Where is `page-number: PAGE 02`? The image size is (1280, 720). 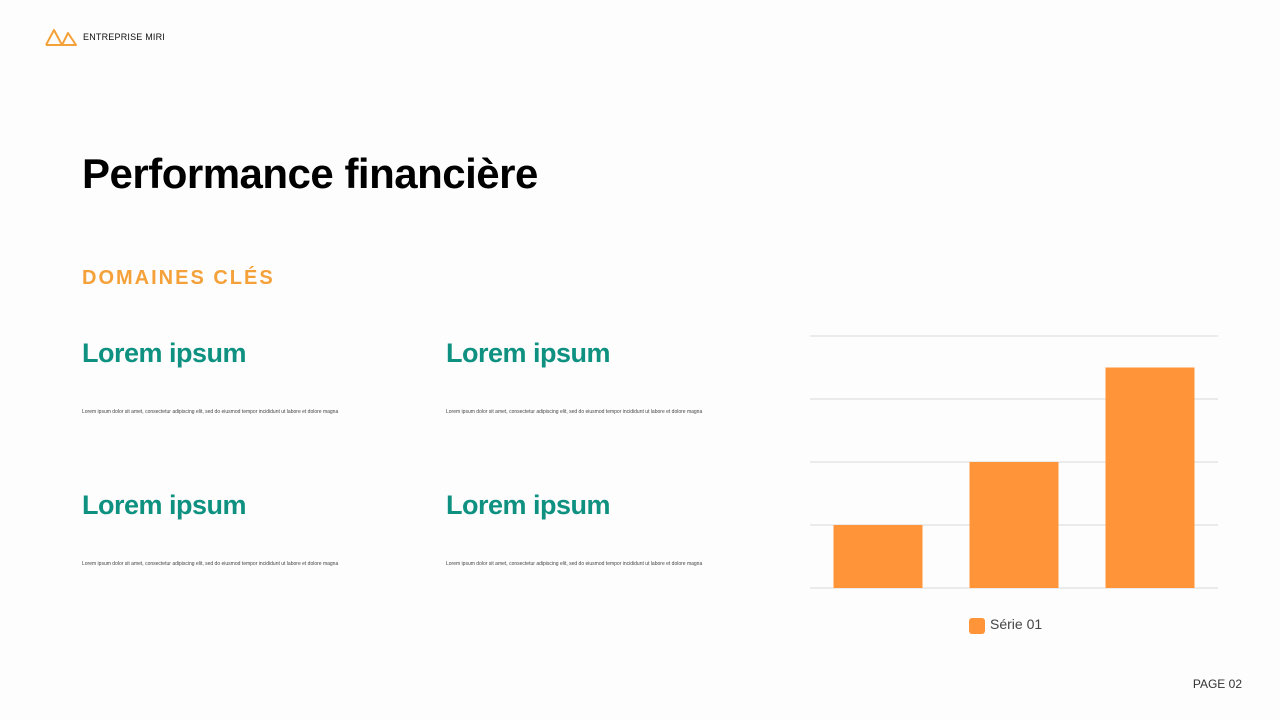
page-number: PAGE 02 is located at coordinates (1217, 684).